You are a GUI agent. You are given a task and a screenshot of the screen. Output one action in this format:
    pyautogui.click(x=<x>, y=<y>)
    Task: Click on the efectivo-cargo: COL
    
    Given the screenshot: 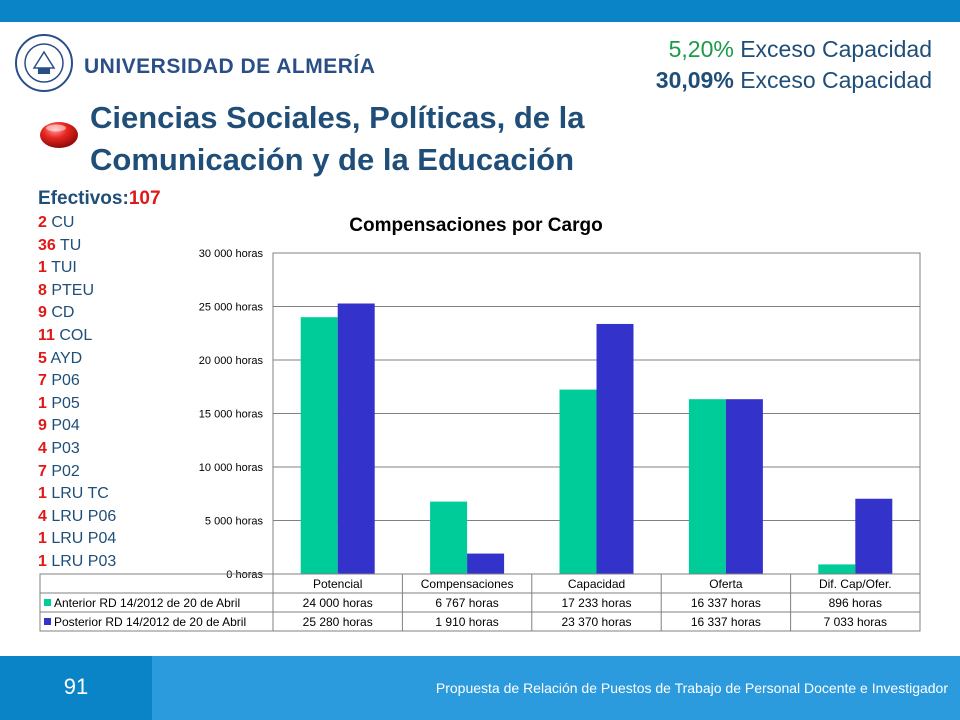 What is the action you would take?
    pyautogui.click(x=73, y=335)
    